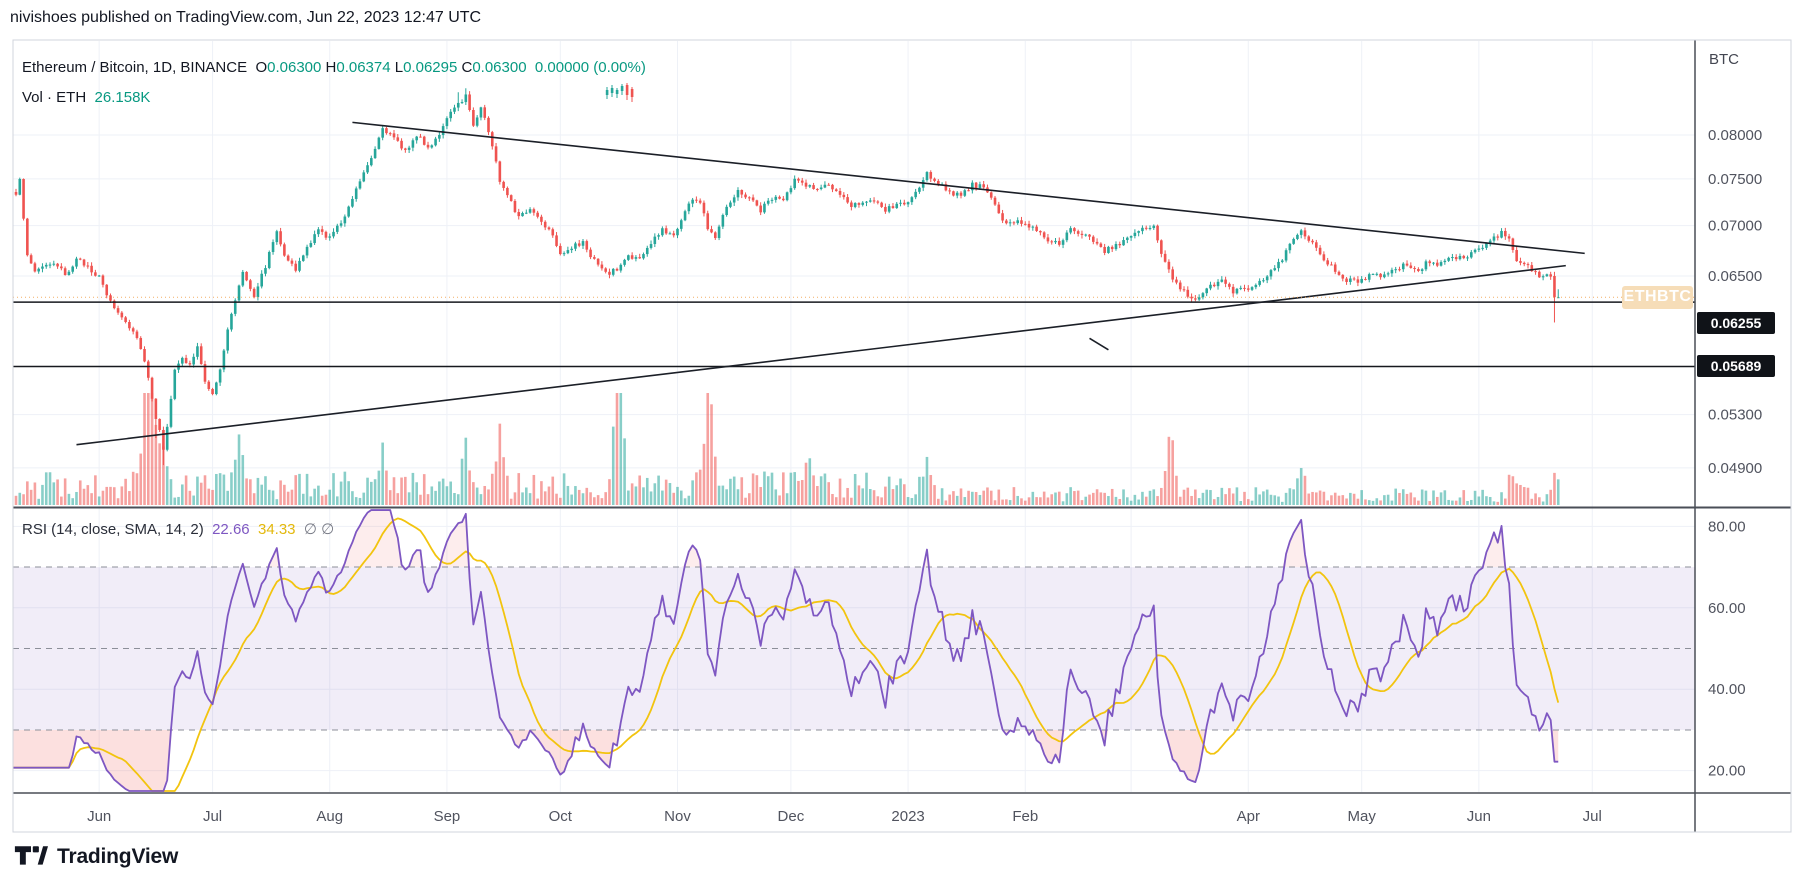  What do you see at coordinates (214, 67) in the screenshot?
I see `exchange-label: BINANCE` at bounding box center [214, 67].